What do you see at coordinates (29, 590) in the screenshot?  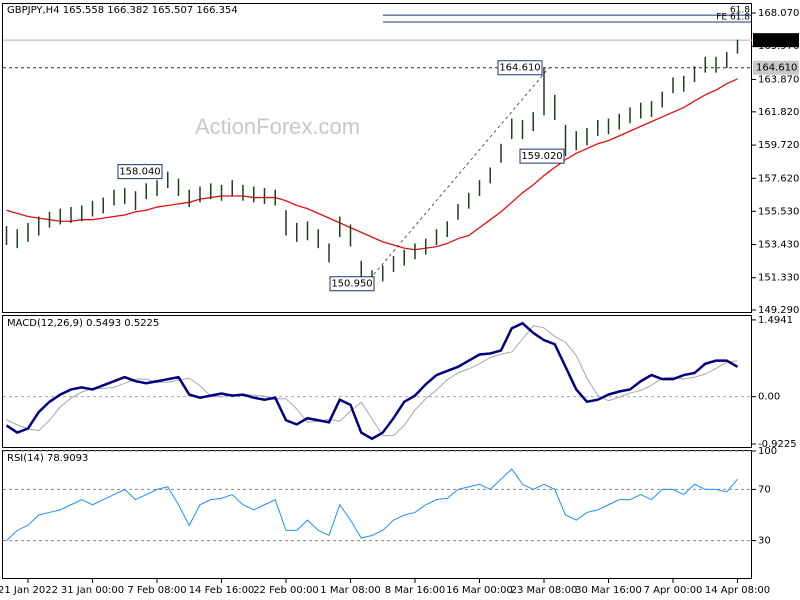 I see `x-tick-label: 21 Jan 2022` at bounding box center [29, 590].